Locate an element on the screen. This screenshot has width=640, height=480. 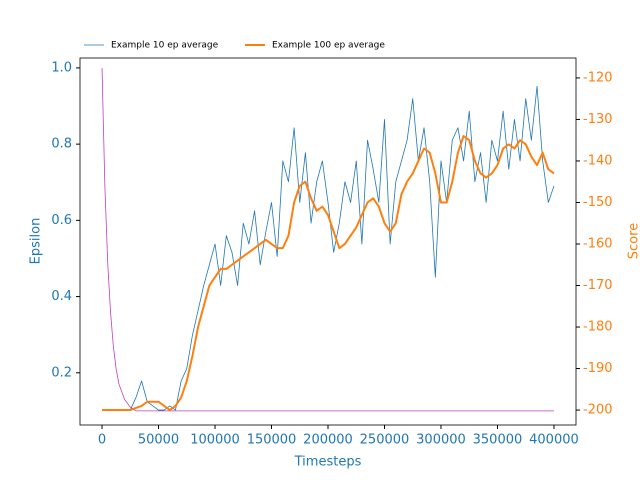
x-tick-label: 50000 is located at coordinates (158, 440).